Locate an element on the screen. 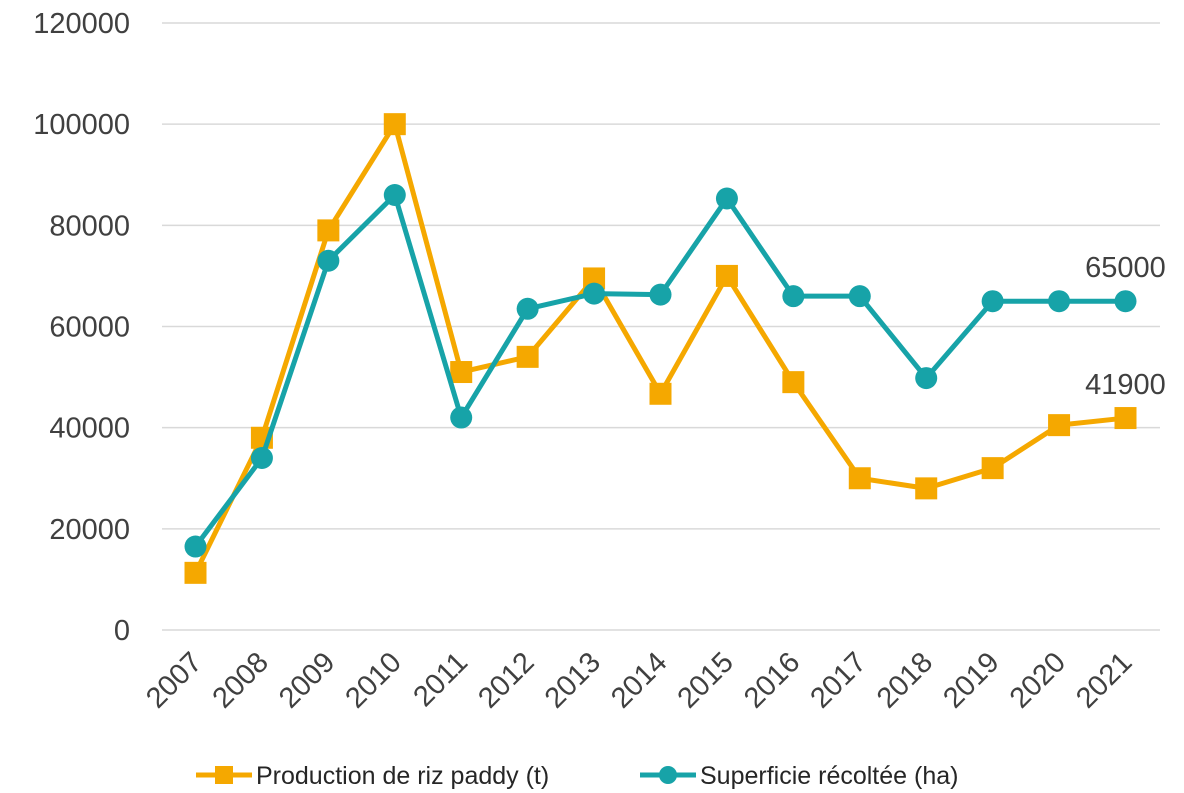  y-tick-label: 0 is located at coordinates (122, 631).